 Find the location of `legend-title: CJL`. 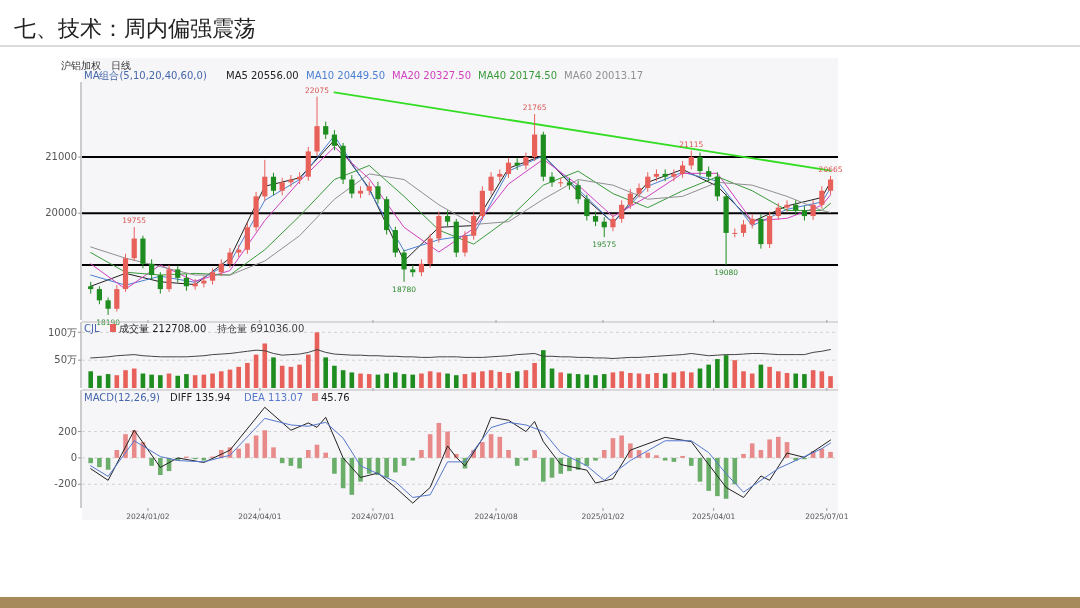

legend-title: CJL is located at coordinates (92, 328).